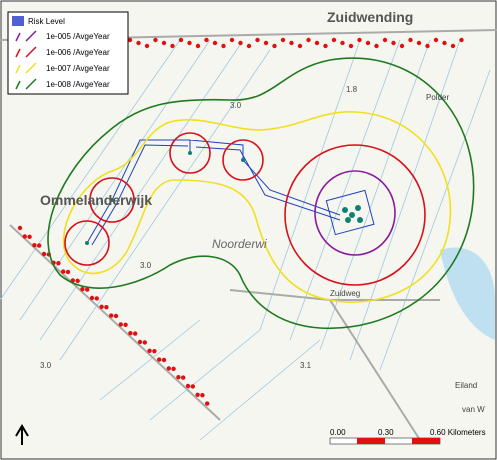  Describe the element at coordinates (473, 409) in the screenshot. I see `place-label: van W` at that location.